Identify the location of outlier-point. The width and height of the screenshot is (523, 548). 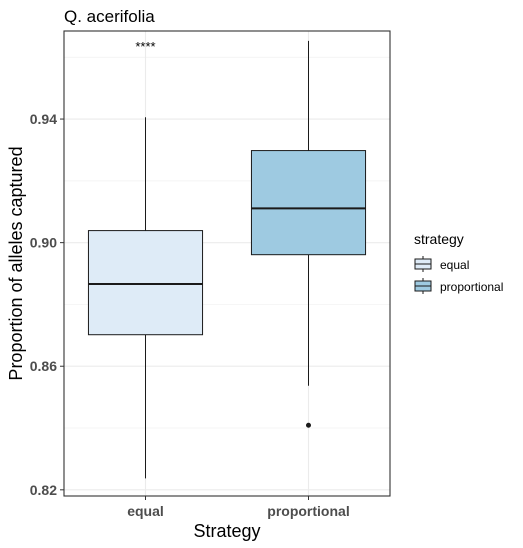
(308, 425).